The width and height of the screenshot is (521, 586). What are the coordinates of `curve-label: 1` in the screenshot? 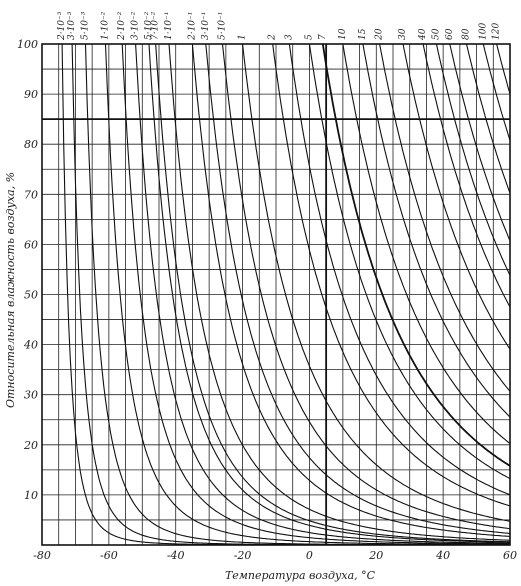 It's located at (243, 37).